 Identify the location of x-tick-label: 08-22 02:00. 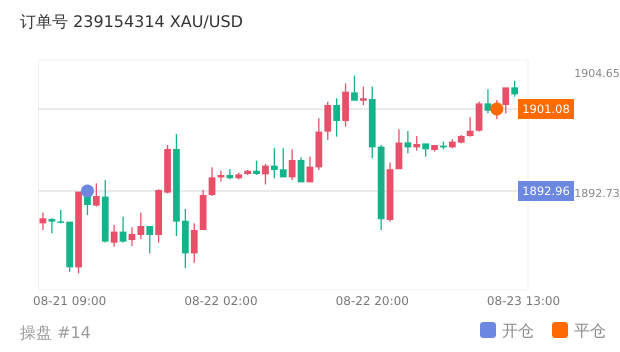
(221, 301).